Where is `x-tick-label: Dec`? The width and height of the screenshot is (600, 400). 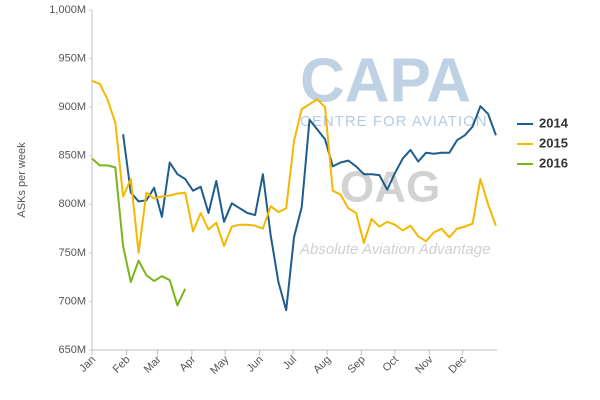
x-tick-label: Dec is located at coordinates (457, 364).